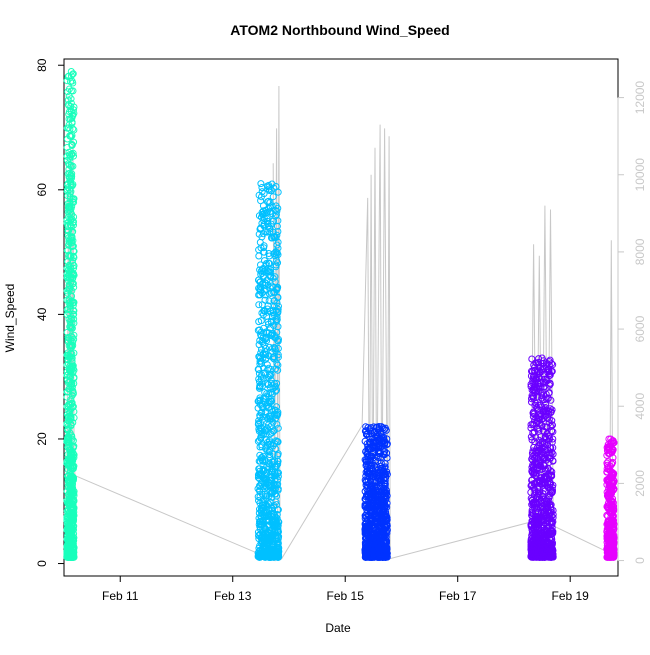  What do you see at coordinates (10, 318) in the screenshot?
I see `y-axis-label: Wind_Speed` at bounding box center [10, 318].